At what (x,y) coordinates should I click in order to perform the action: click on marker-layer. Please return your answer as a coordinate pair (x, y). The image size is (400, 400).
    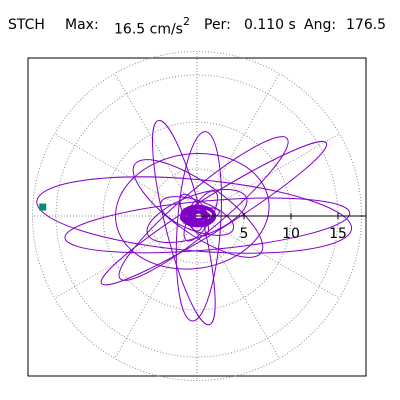
    Looking at the image, I should click on (43, 207).